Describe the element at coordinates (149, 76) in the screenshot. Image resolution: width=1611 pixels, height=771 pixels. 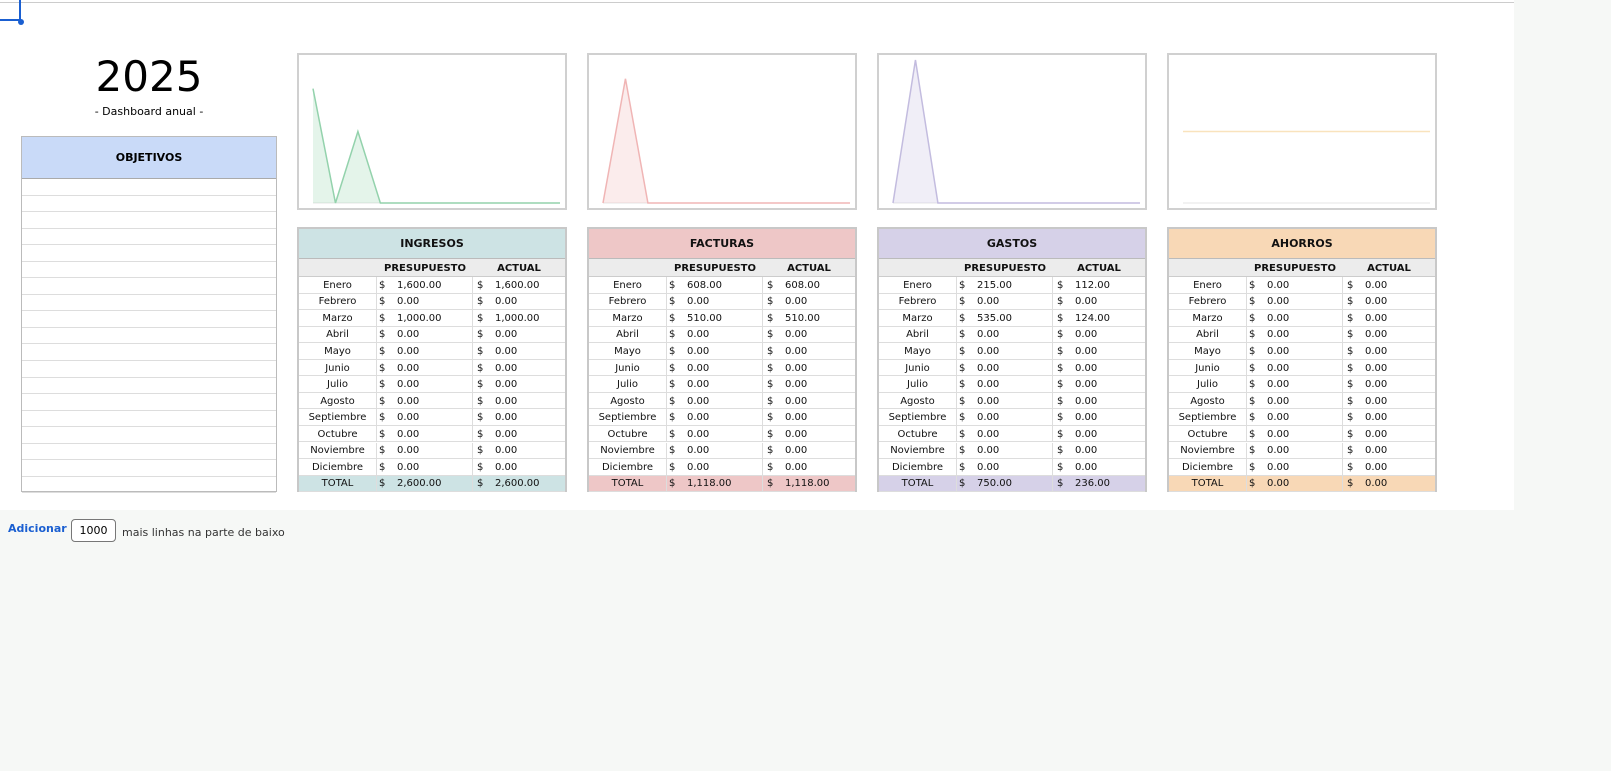
I see `year: 2025` at that location.